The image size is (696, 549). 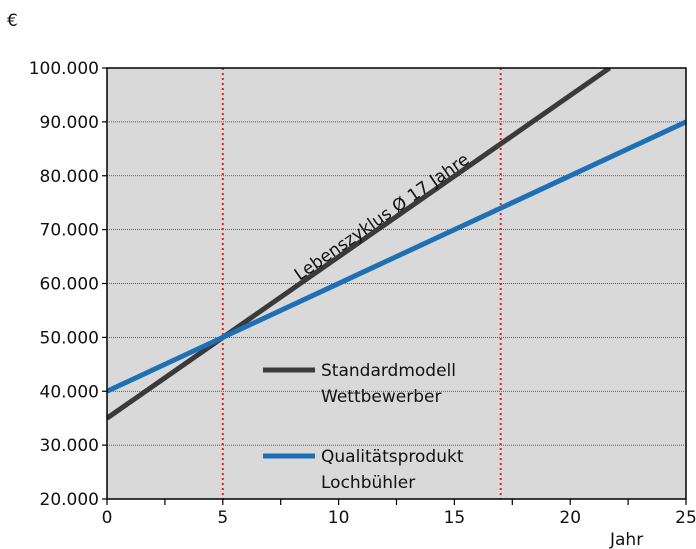 What do you see at coordinates (69, 338) in the screenshot?
I see `y-tick-label: 50.000` at bounding box center [69, 338].